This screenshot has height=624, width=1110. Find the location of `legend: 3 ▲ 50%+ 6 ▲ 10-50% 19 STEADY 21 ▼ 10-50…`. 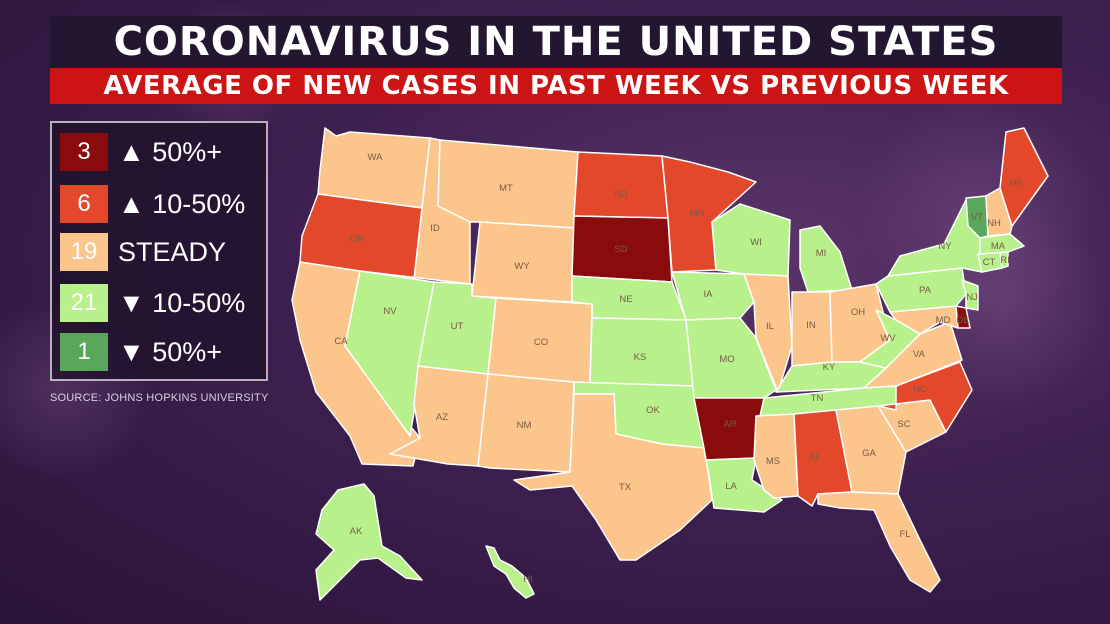

legend: 3 ▲ 50%+ 6 ▲ 10-50% 19 STEADY 21 ▼ 10-50… is located at coordinates (159, 251).